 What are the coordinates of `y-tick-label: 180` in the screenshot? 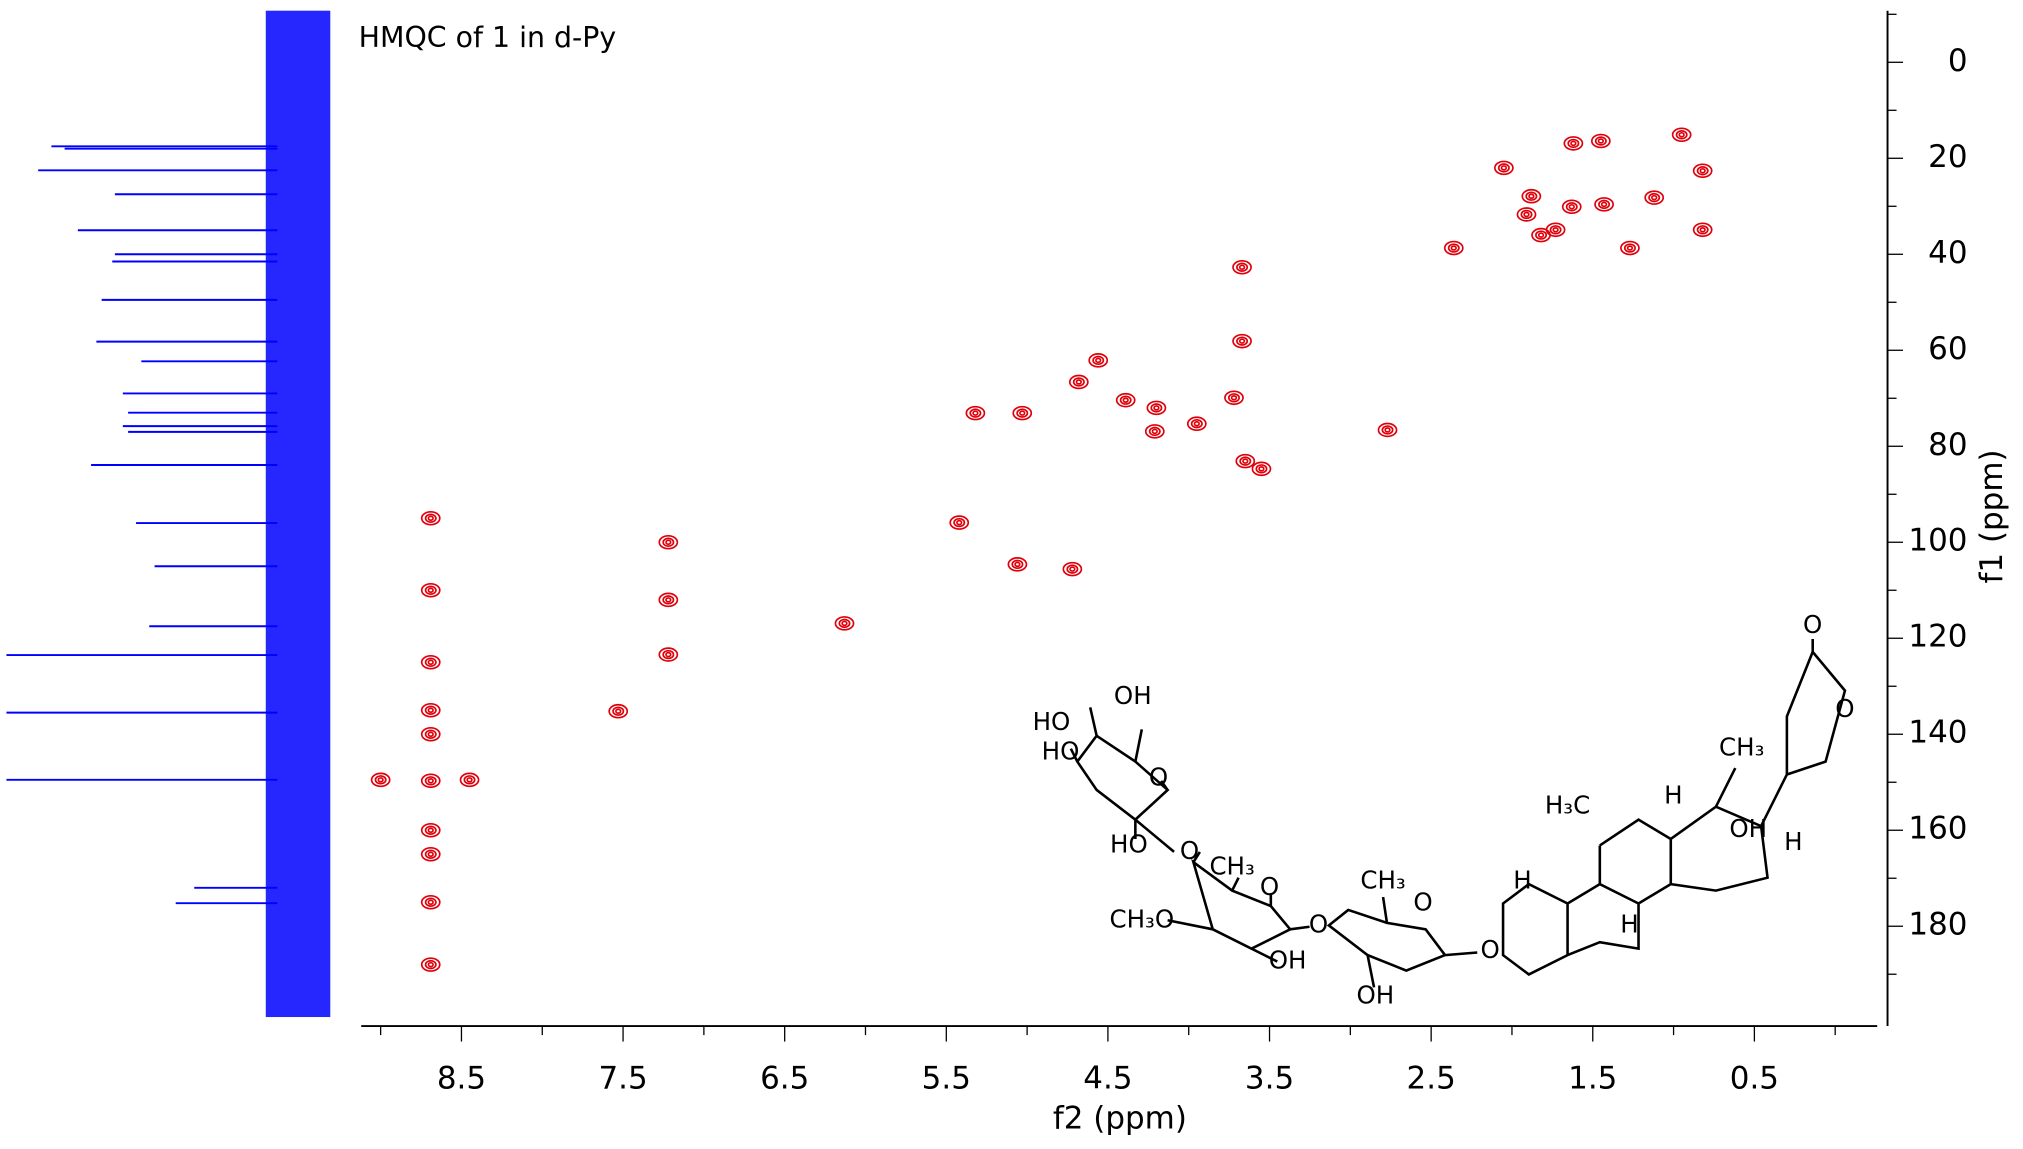 It's located at (1937, 925).